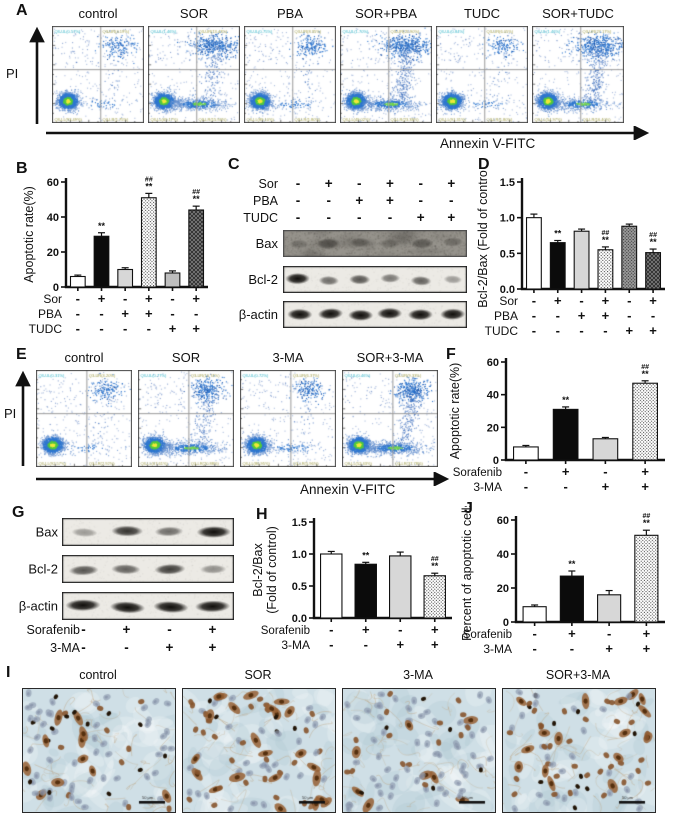 This screenshot has width=673, height=818. What do you see at coordinates (258, 570) in the screenshot?
I see `y-axis-label: Bcl-2/Bax` at bounding box center [258, 570].